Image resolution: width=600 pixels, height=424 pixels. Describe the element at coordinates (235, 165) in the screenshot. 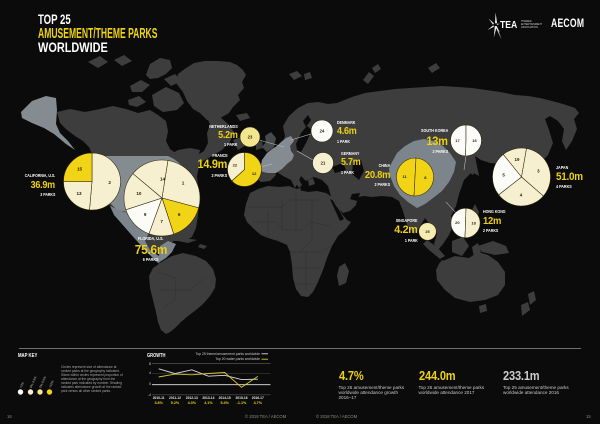

I see `svg-text: 22` at that location.